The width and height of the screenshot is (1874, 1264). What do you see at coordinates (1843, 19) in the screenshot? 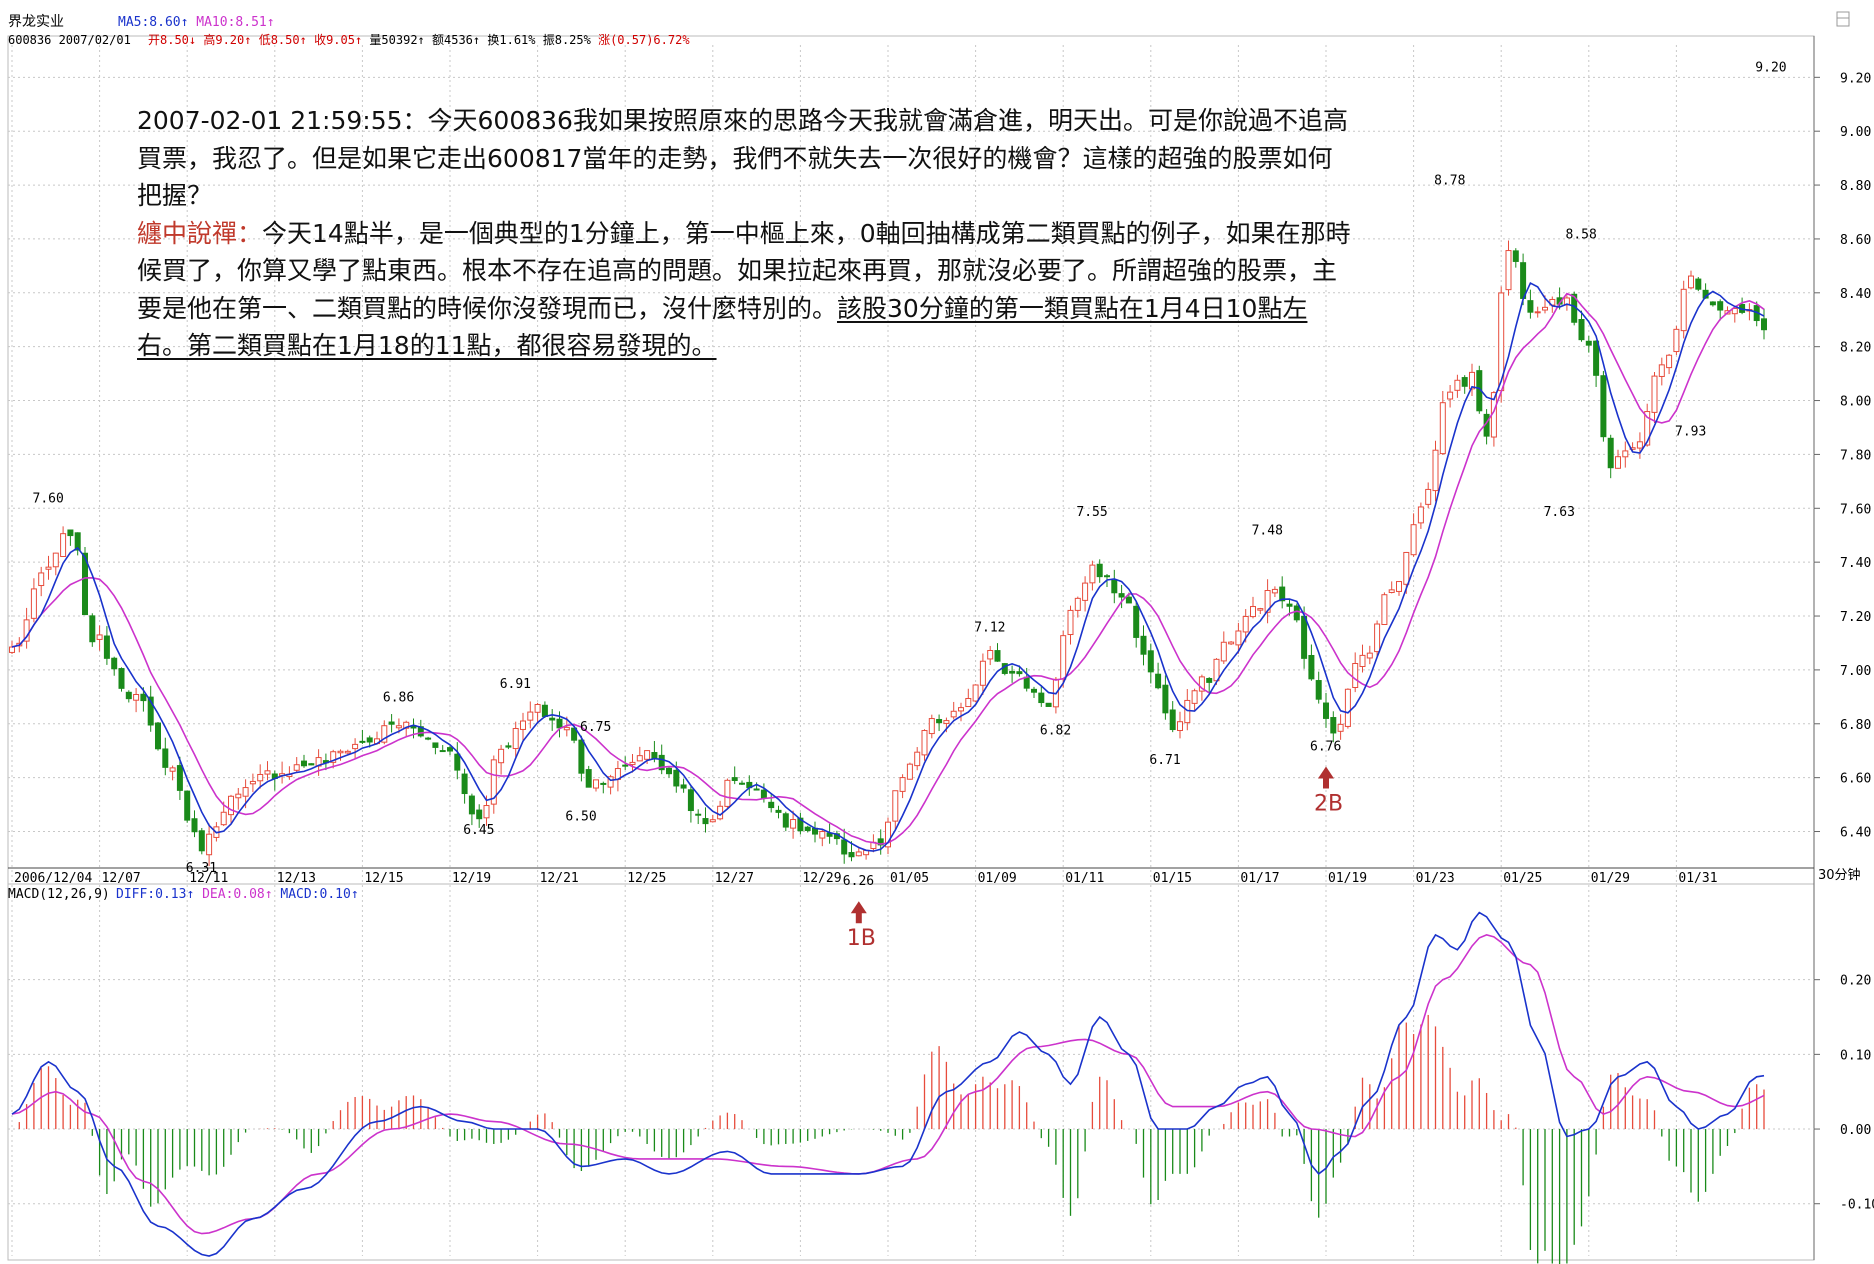
I see `window-restore-icon` at bounding box center [1843, 19].